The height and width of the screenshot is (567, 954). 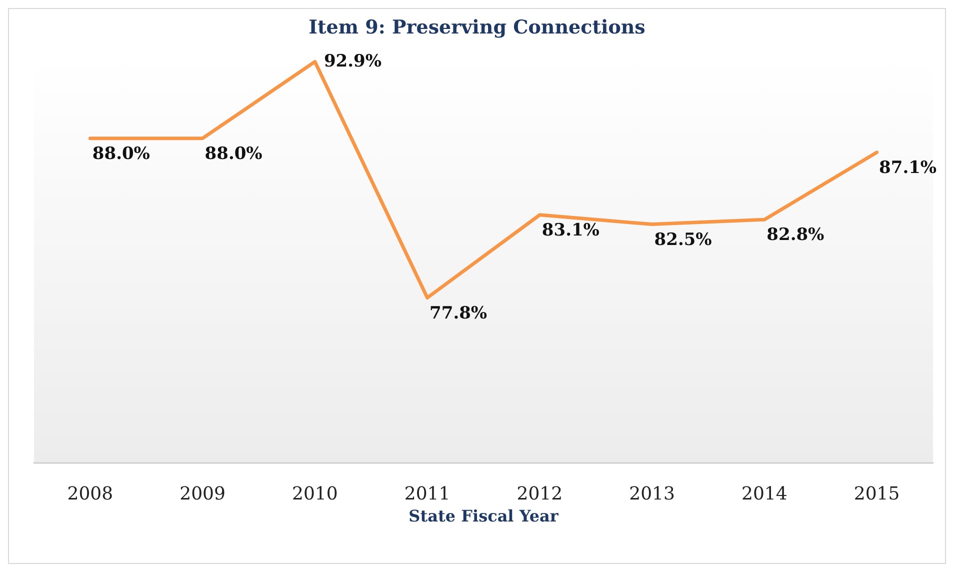 What do you see at coordinates (315, 494) in the screenshot?
I see `x-tick-label: 2010` at bounding box center [315, 494].